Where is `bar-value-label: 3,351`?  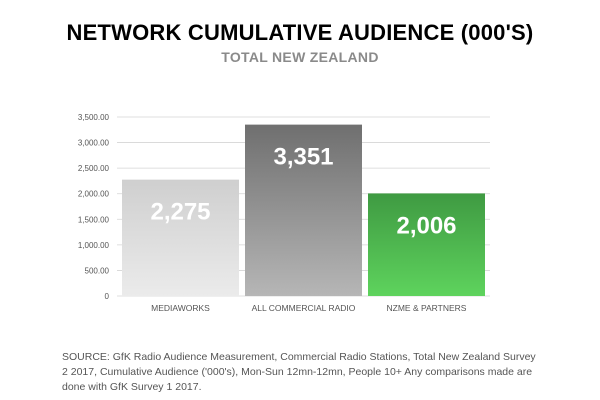 bar-value-label: 3,351 is located at coordinates (303, 157).